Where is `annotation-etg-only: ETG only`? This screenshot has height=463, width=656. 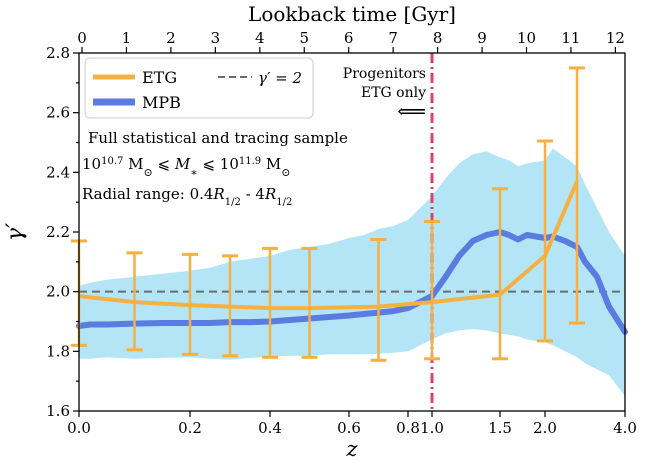 annotation-etg-only: ETG only is located at coordinates (393, 93).